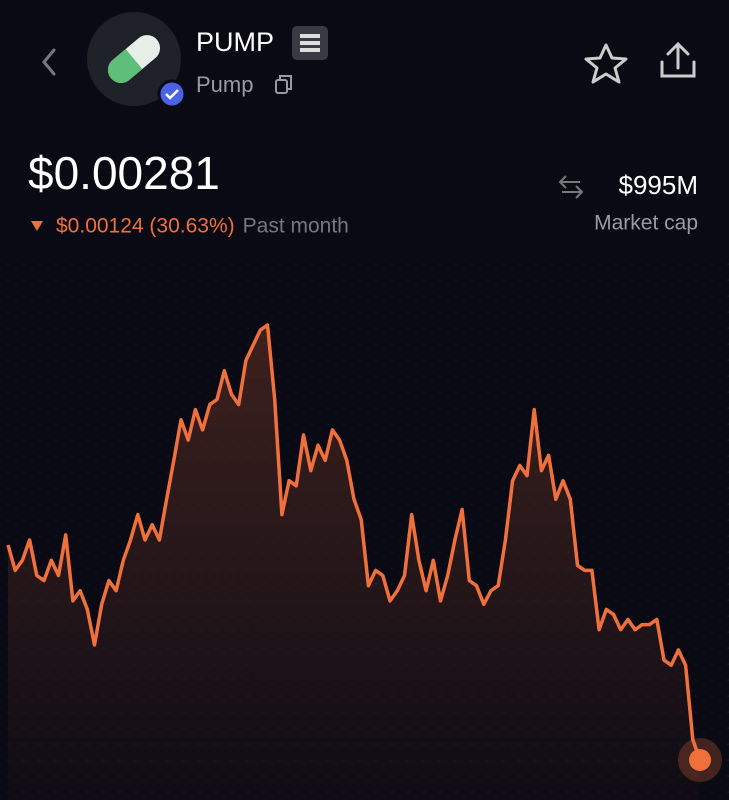 This screenshot has height=800, width=729. Describe the element at coordinates (49, 62) in the screenshot. I see `back-button` at that location.